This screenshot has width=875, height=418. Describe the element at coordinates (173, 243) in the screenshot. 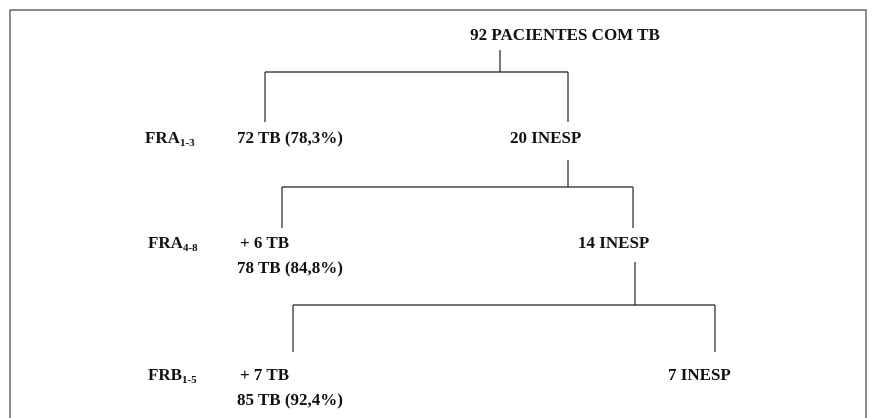

I see `level-label: FRA4-8` at that location.